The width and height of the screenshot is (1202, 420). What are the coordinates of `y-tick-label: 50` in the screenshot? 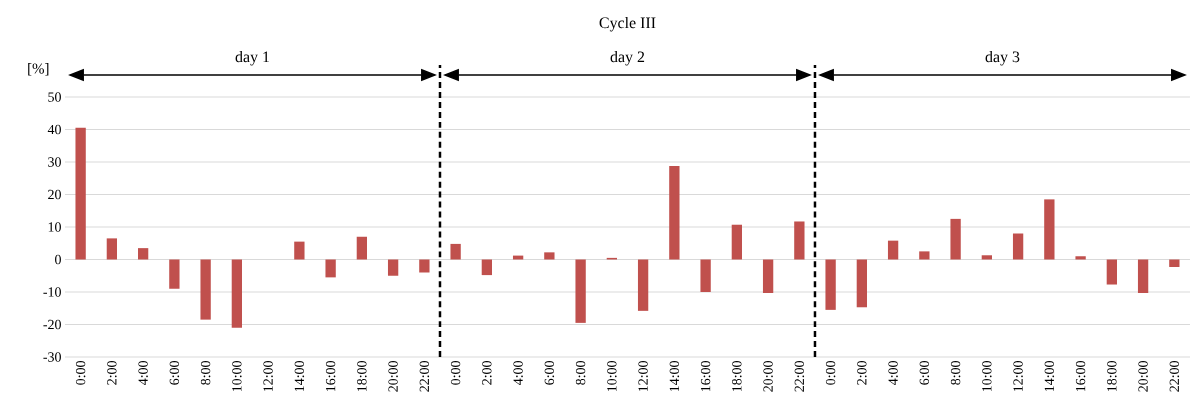 It's located at (54, 97).